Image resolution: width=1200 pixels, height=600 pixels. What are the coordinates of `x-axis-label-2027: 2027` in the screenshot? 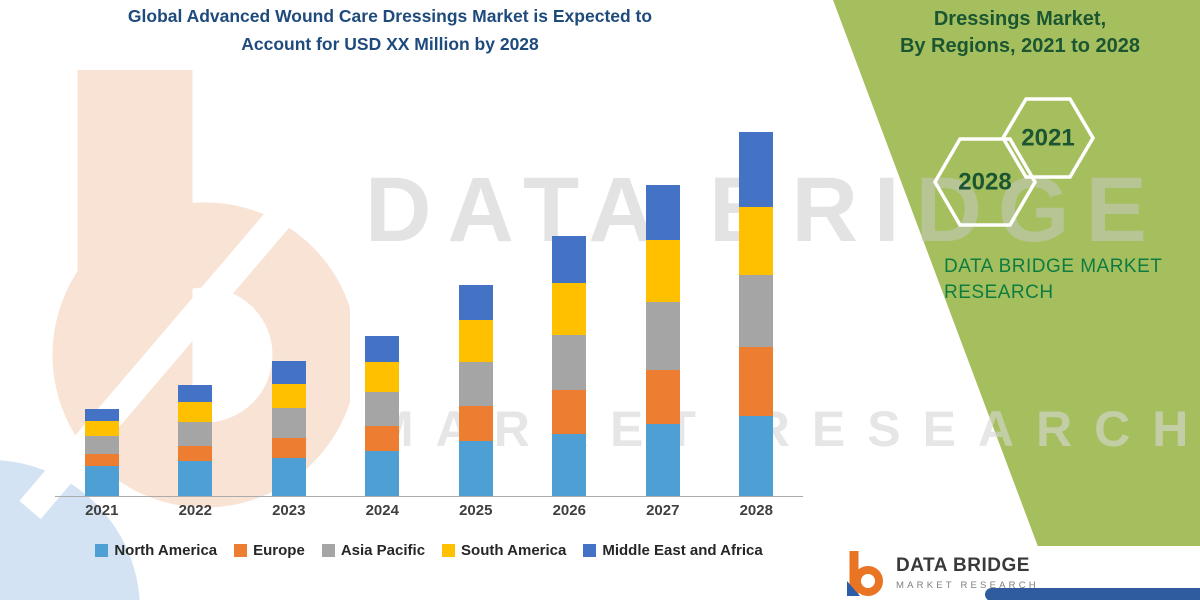 It's located at (663, 510).